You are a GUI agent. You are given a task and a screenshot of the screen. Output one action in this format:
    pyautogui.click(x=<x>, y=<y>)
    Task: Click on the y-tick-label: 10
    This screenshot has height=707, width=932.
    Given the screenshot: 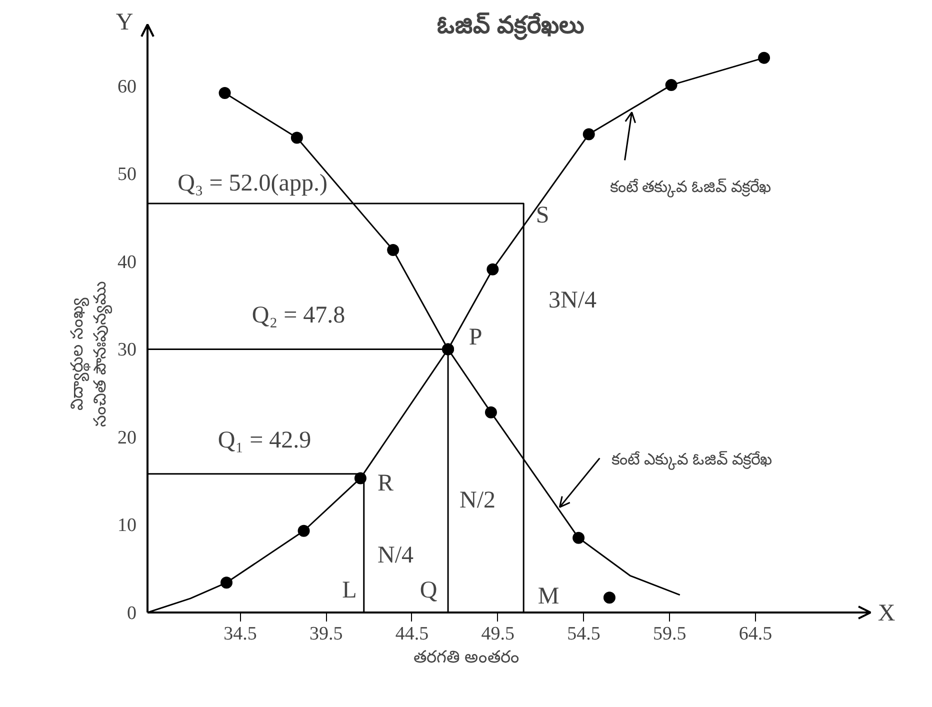 What is the action you would take?
    pyautogui.click(x=127, y=525)
    